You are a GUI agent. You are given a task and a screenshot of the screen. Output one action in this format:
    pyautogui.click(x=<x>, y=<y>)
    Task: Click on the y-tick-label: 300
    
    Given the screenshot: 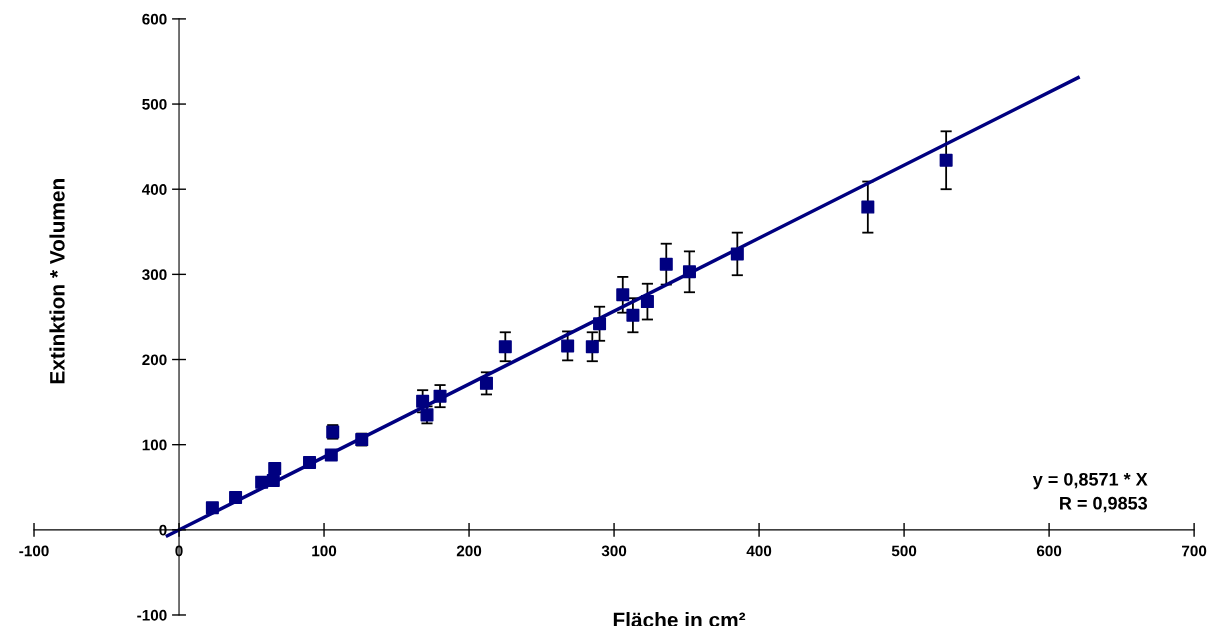 What is the action you would take?
    pyautogui.click(x=154, y=275)
    